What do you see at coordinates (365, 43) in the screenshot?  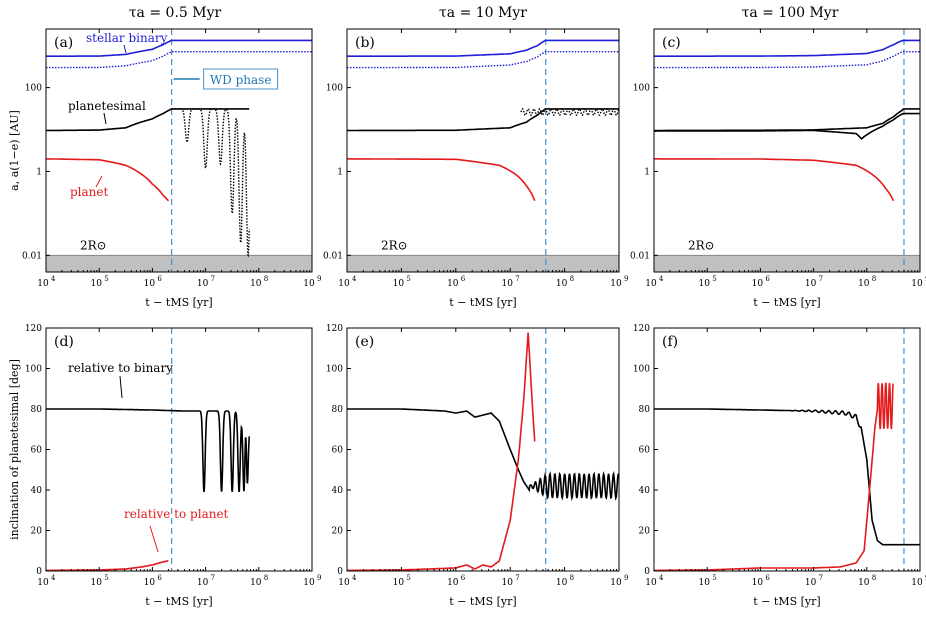 I see `panel-label: (b)` at bounding box center [365, 43].